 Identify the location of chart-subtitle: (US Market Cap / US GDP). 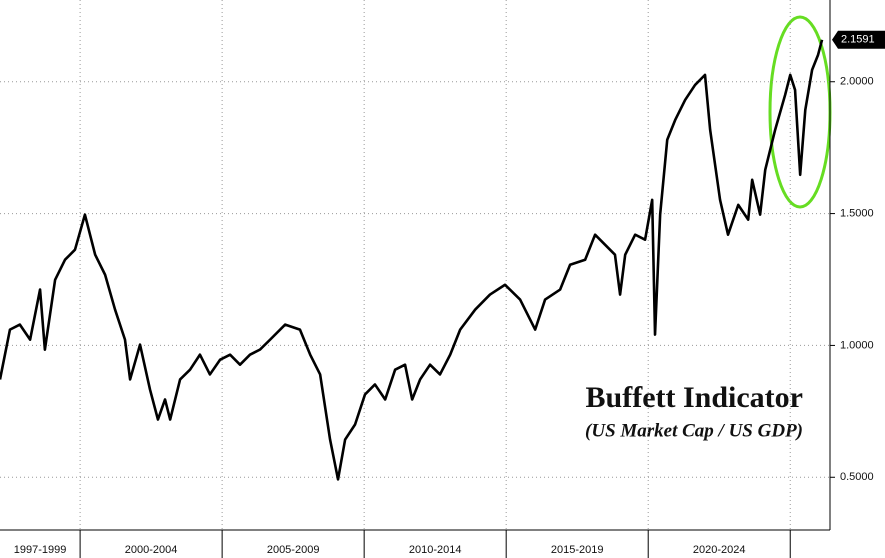
(694, 430).